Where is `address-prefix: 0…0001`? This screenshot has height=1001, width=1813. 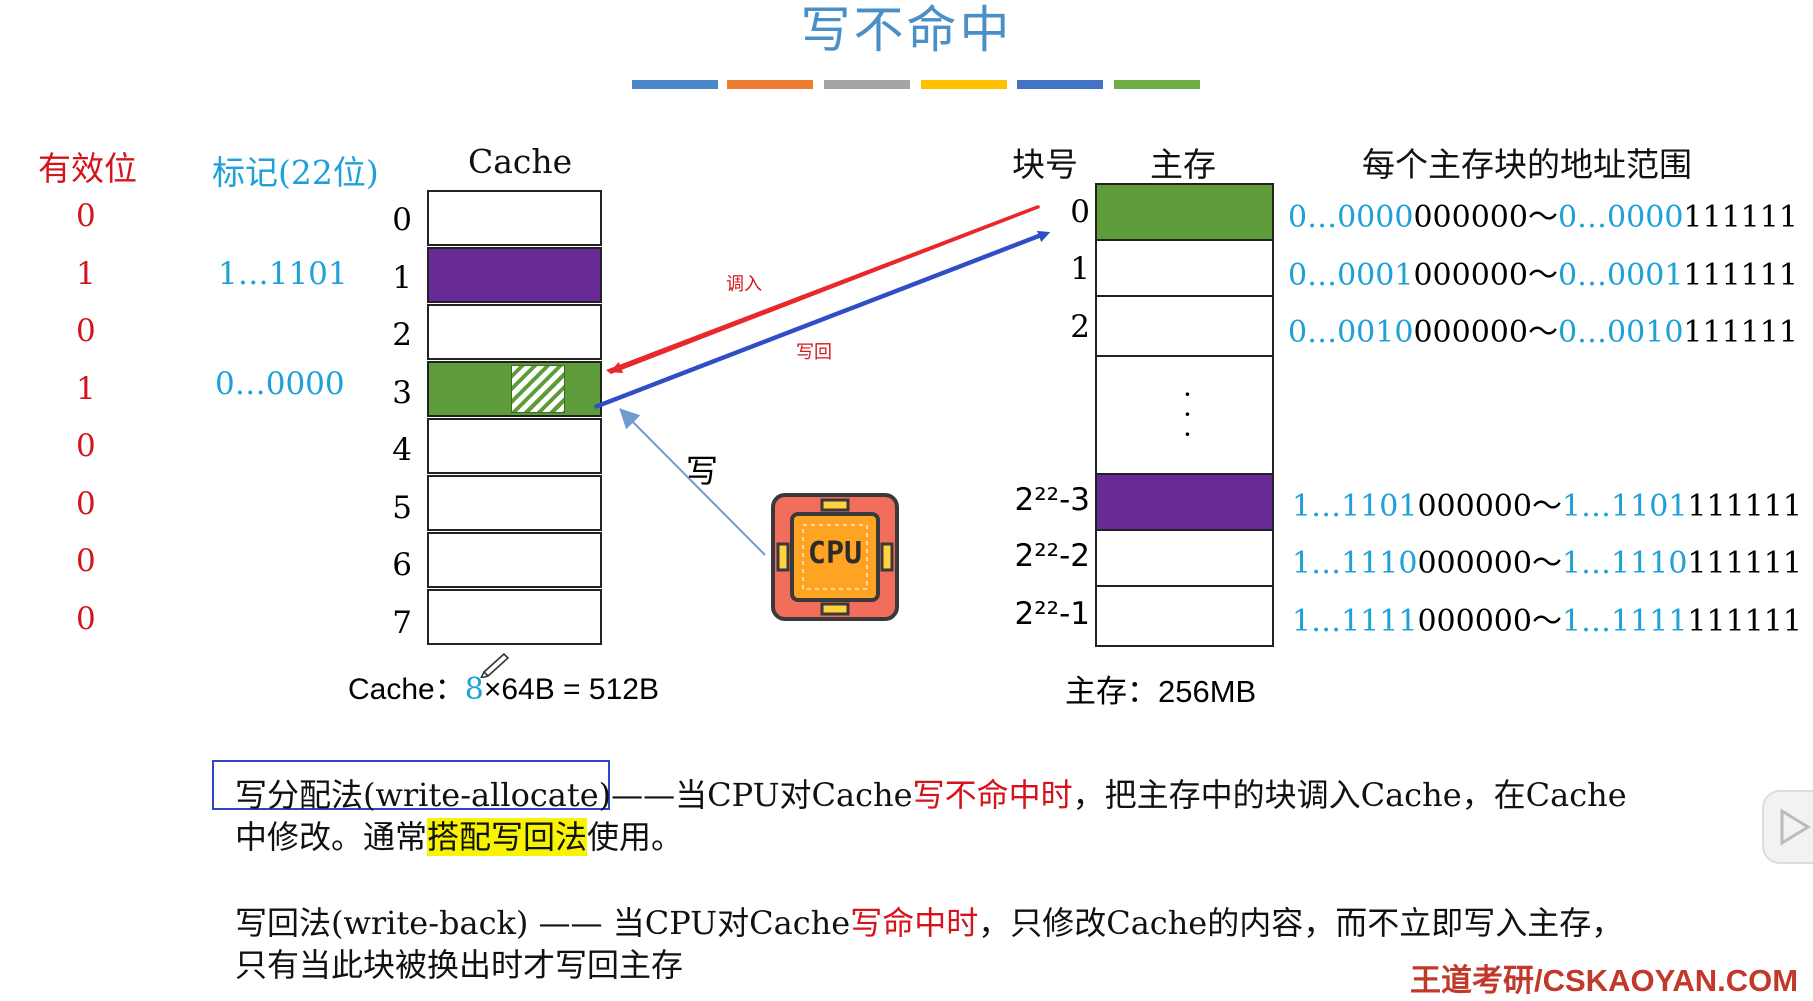
address-prefix: 0…0001 is located at coordinates (1620, 275).